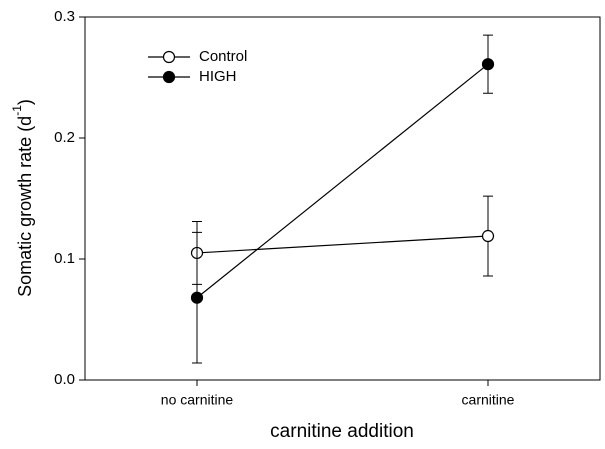  I want to click on legend-label: Control, so click(223, 56).